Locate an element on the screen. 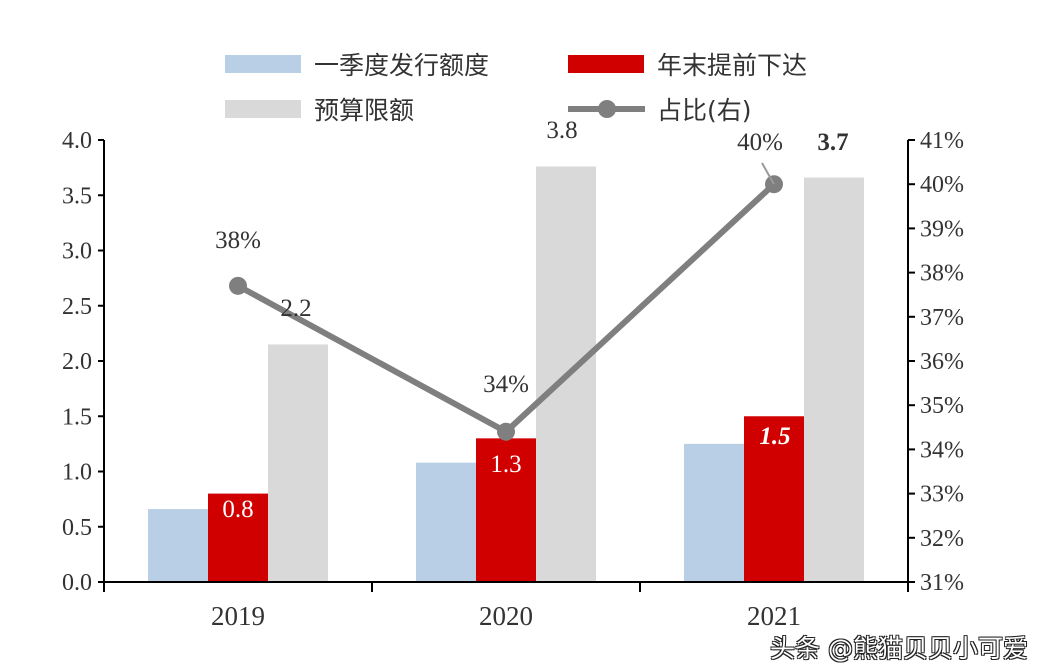 The image size is (1041, 663). right-tick-label: 38% is located at coordinates (942, 274).